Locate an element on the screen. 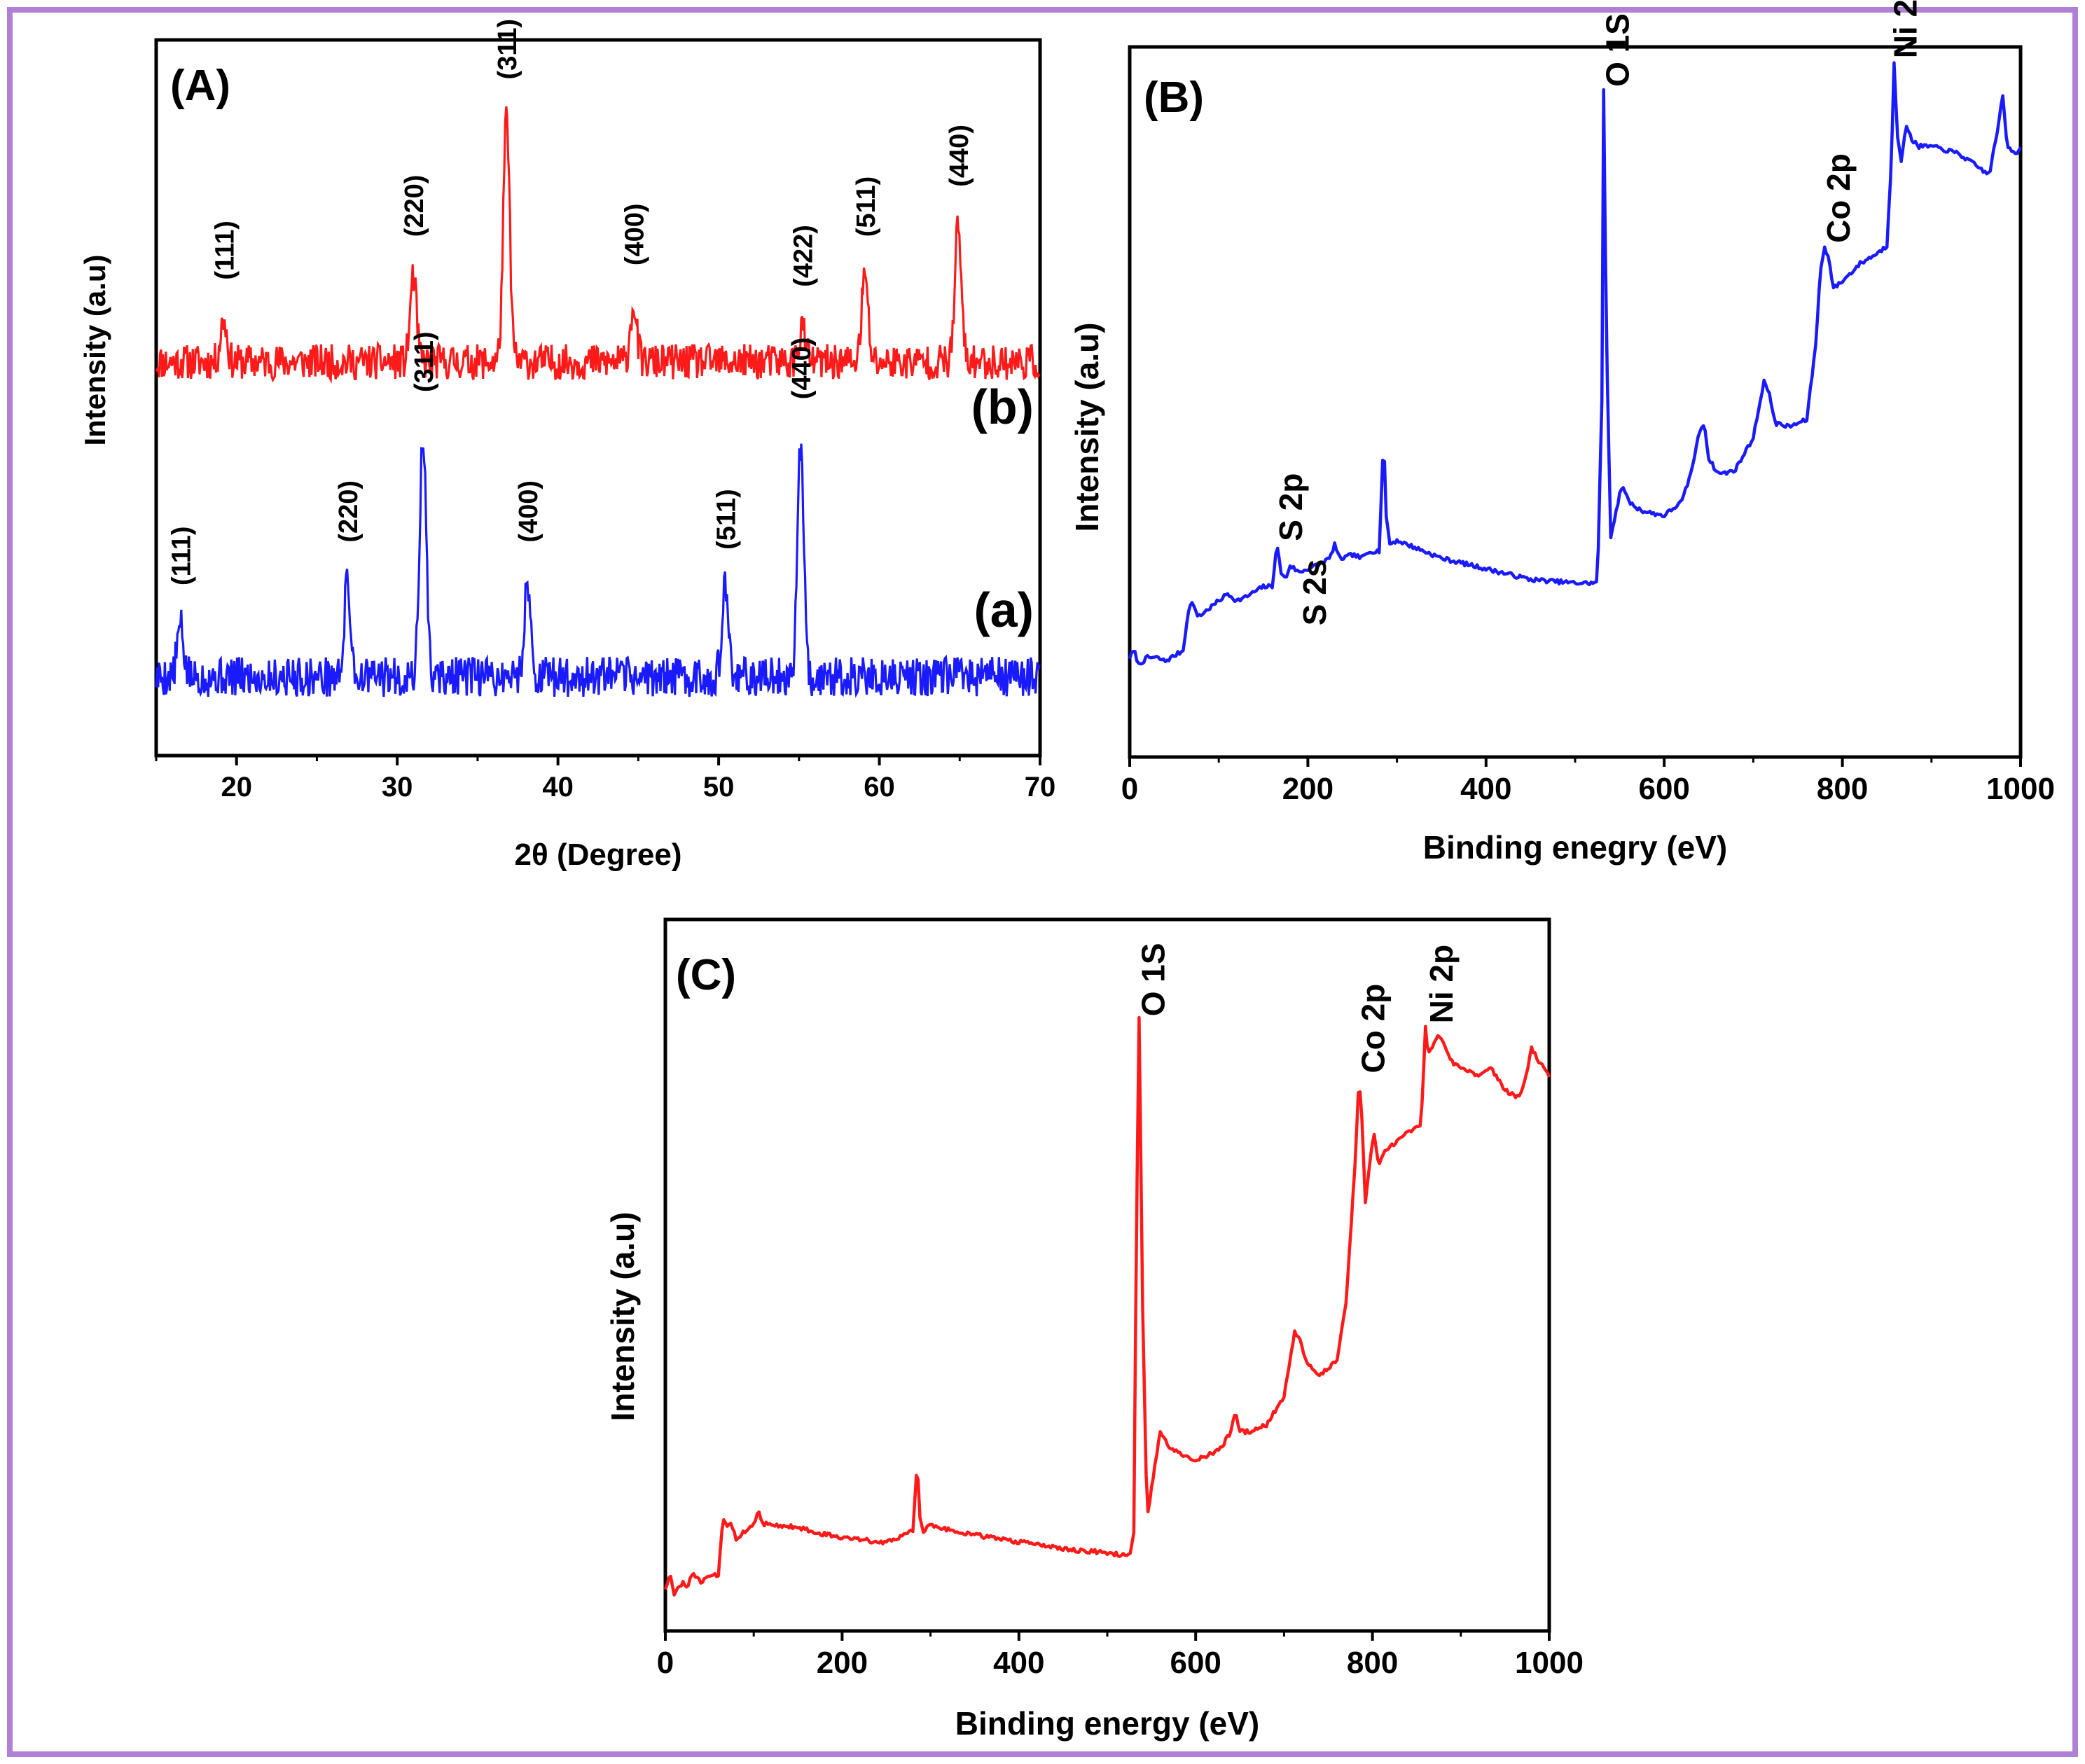 Image resolution: width=2085 pixels, height=1764 pixels. panel-a-series-0-line is located at coordinates (598, 245).